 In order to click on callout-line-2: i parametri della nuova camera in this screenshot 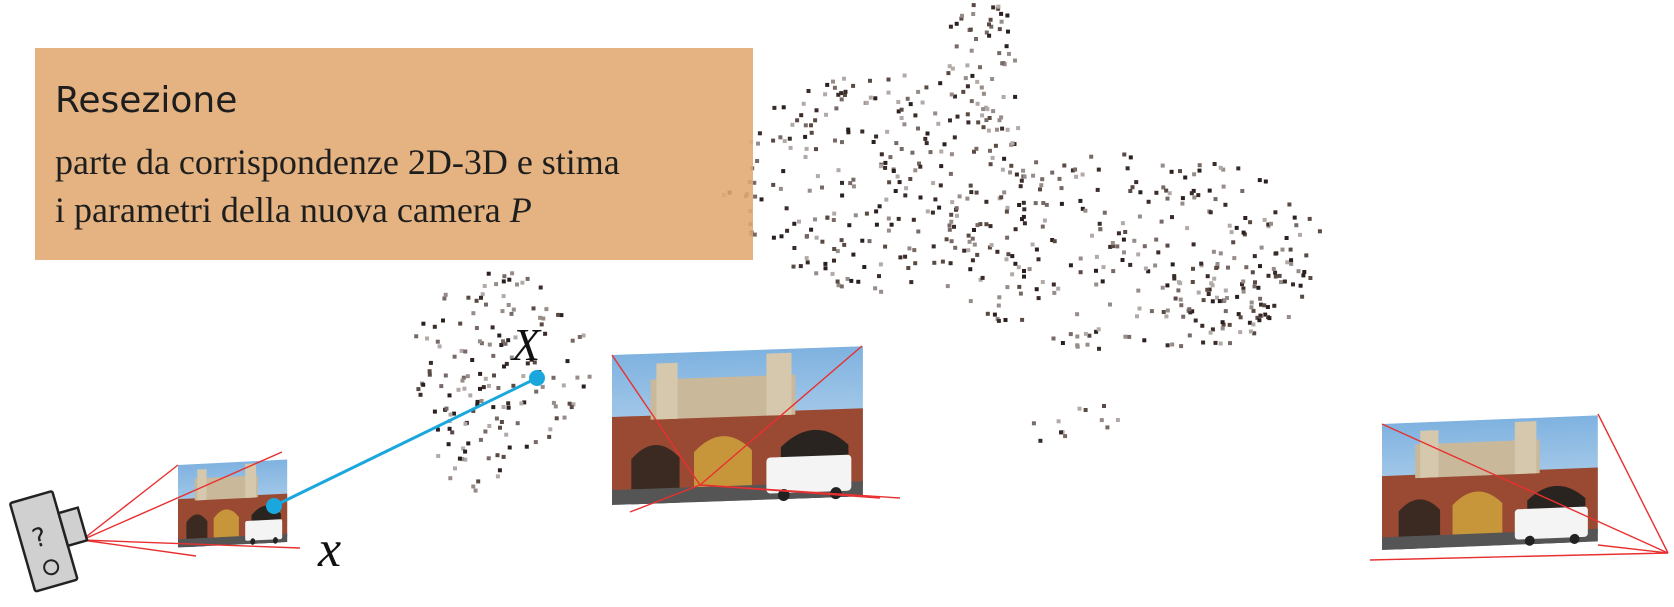, I will do `click(278, 210)`.